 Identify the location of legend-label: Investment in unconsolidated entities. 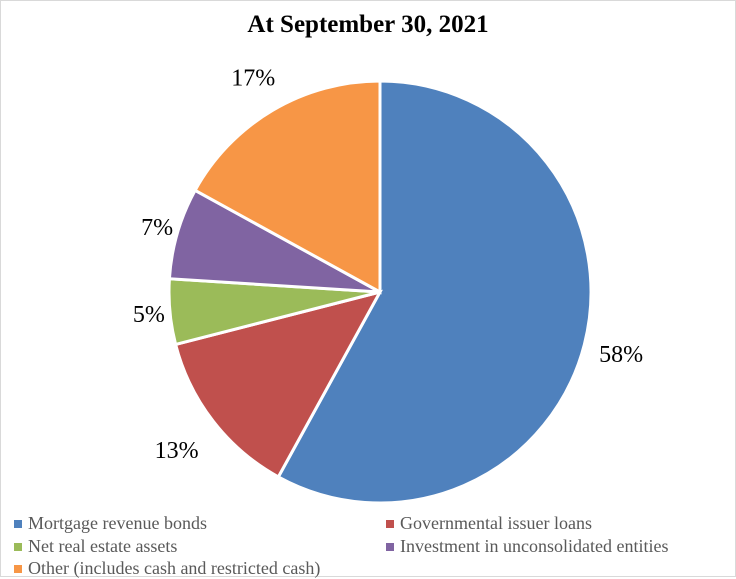
(534, 546).